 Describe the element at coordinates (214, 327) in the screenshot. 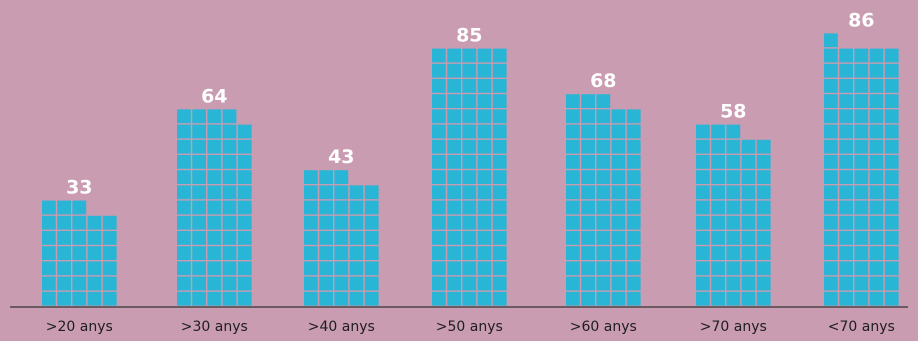

I see `category-label: >30 anys` at that location.